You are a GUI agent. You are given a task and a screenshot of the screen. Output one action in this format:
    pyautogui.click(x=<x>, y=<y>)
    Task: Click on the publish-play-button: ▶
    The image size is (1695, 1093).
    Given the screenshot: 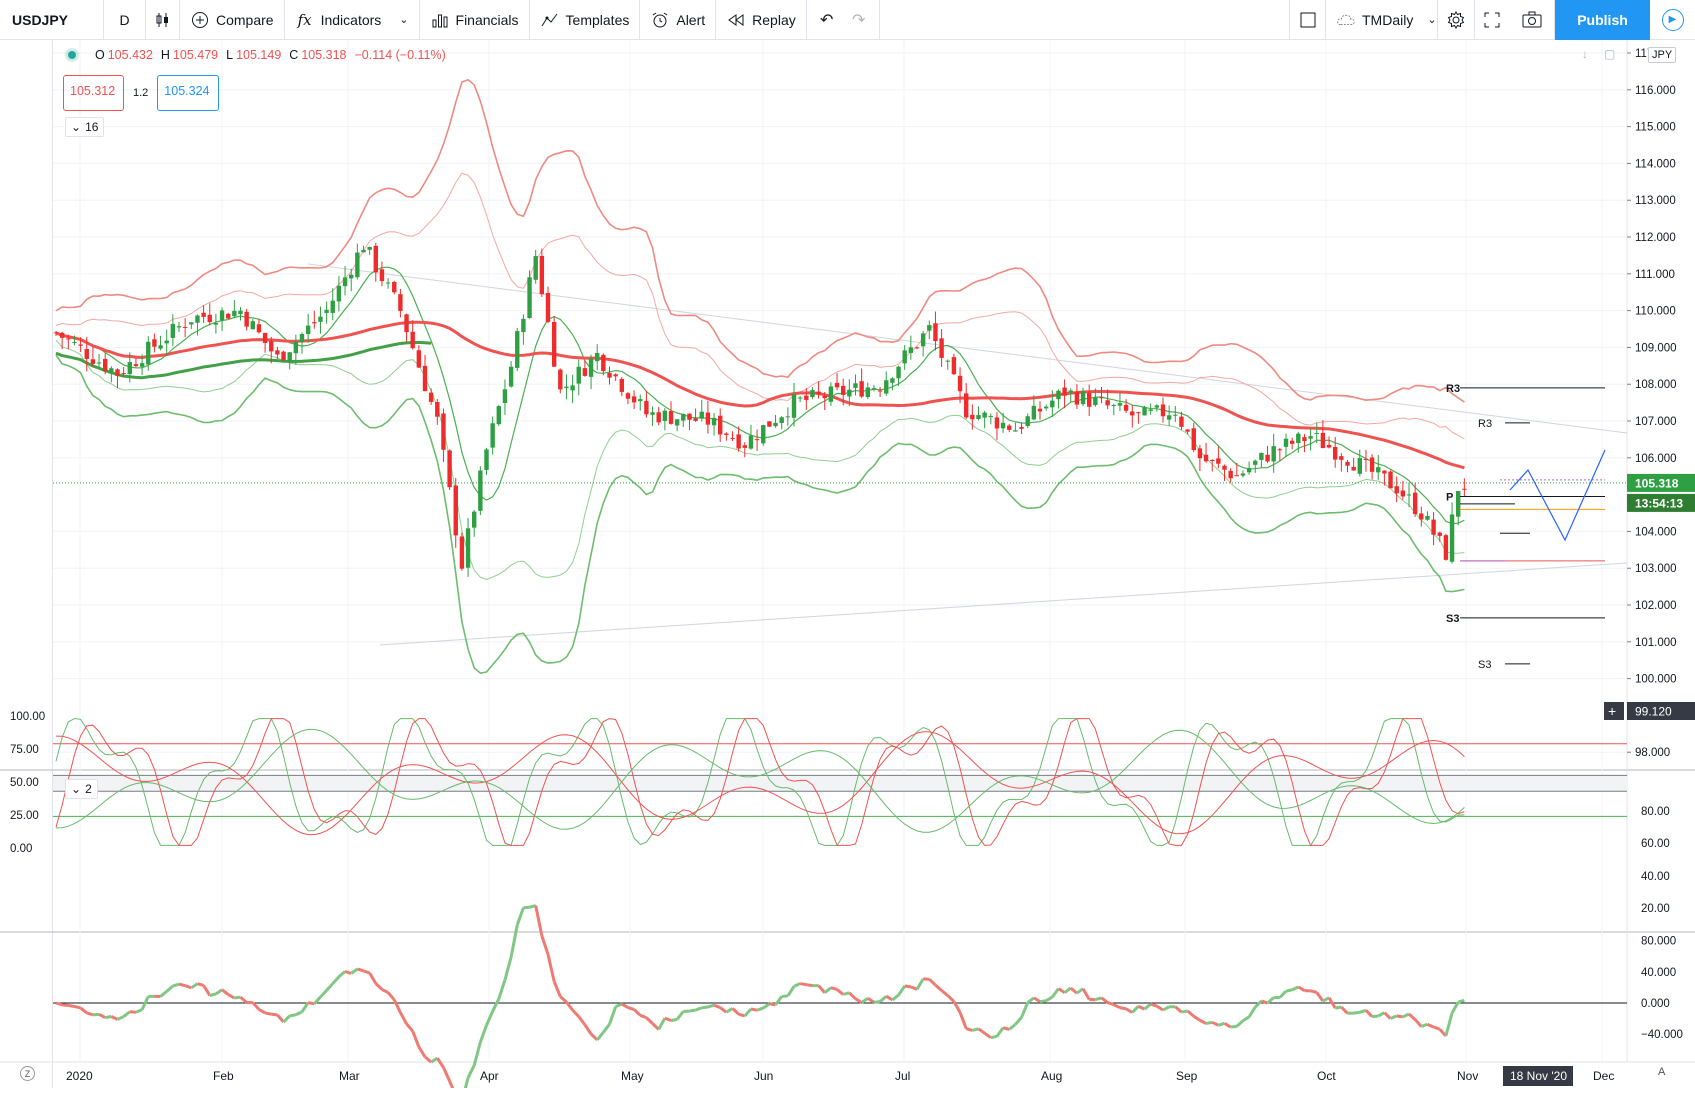 What is the action you would take?
    pyautogui.click(x=1672, y=20)
    